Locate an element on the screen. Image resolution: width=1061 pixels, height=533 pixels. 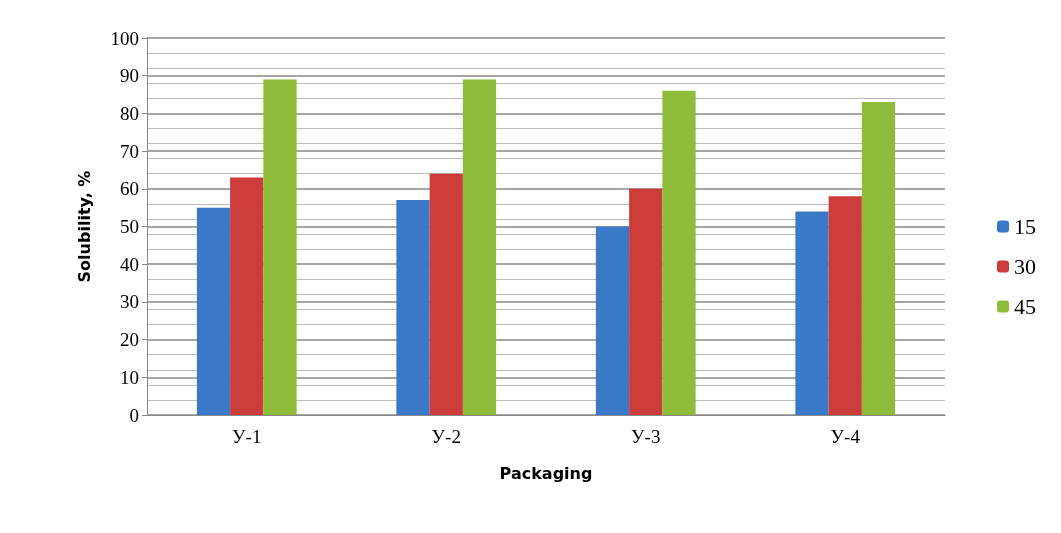
y-tick-label: 70 is located at coordinates (129, 151).